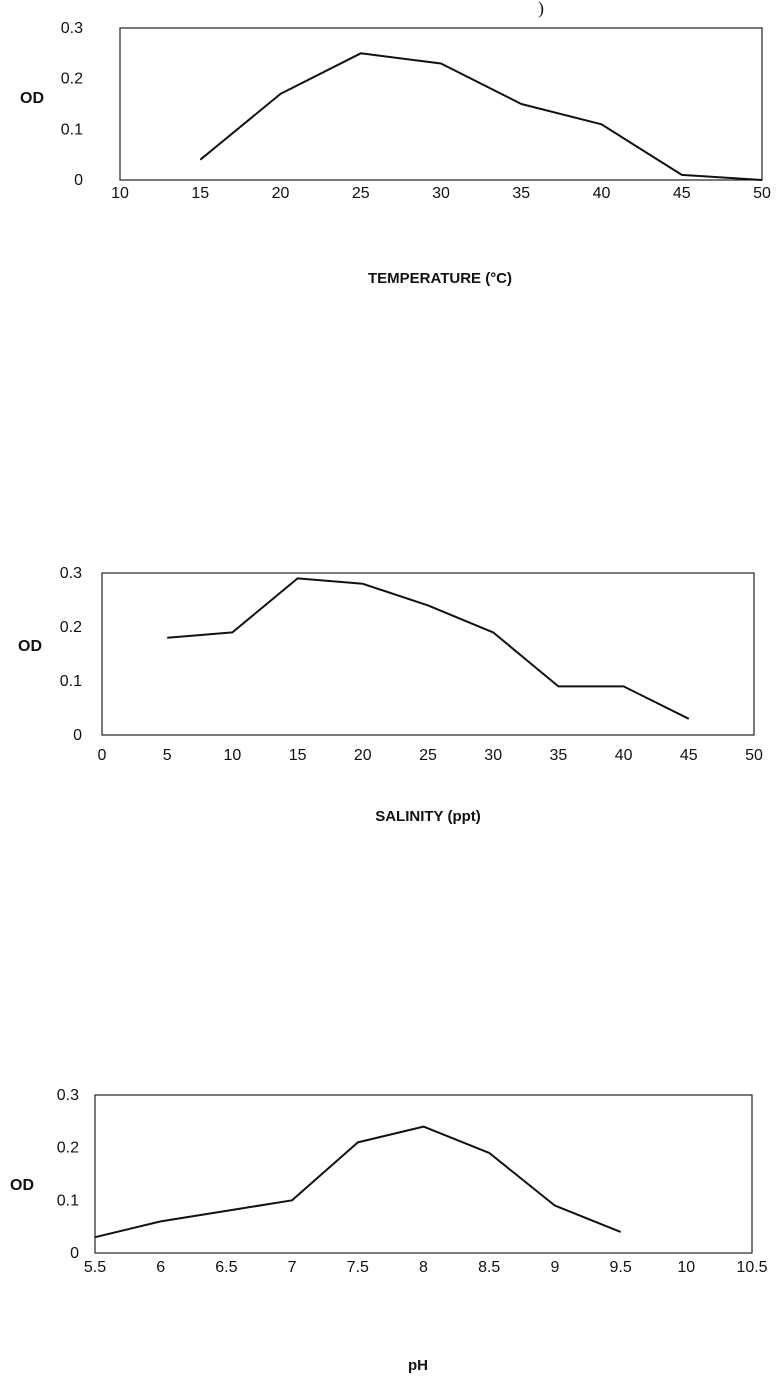 This screenshot has height=1385, width=779. Describe the element at coordinates (440, 278) in the screenshot. I see `x-axis-label: TEMPERATURE (°C)` at that location.